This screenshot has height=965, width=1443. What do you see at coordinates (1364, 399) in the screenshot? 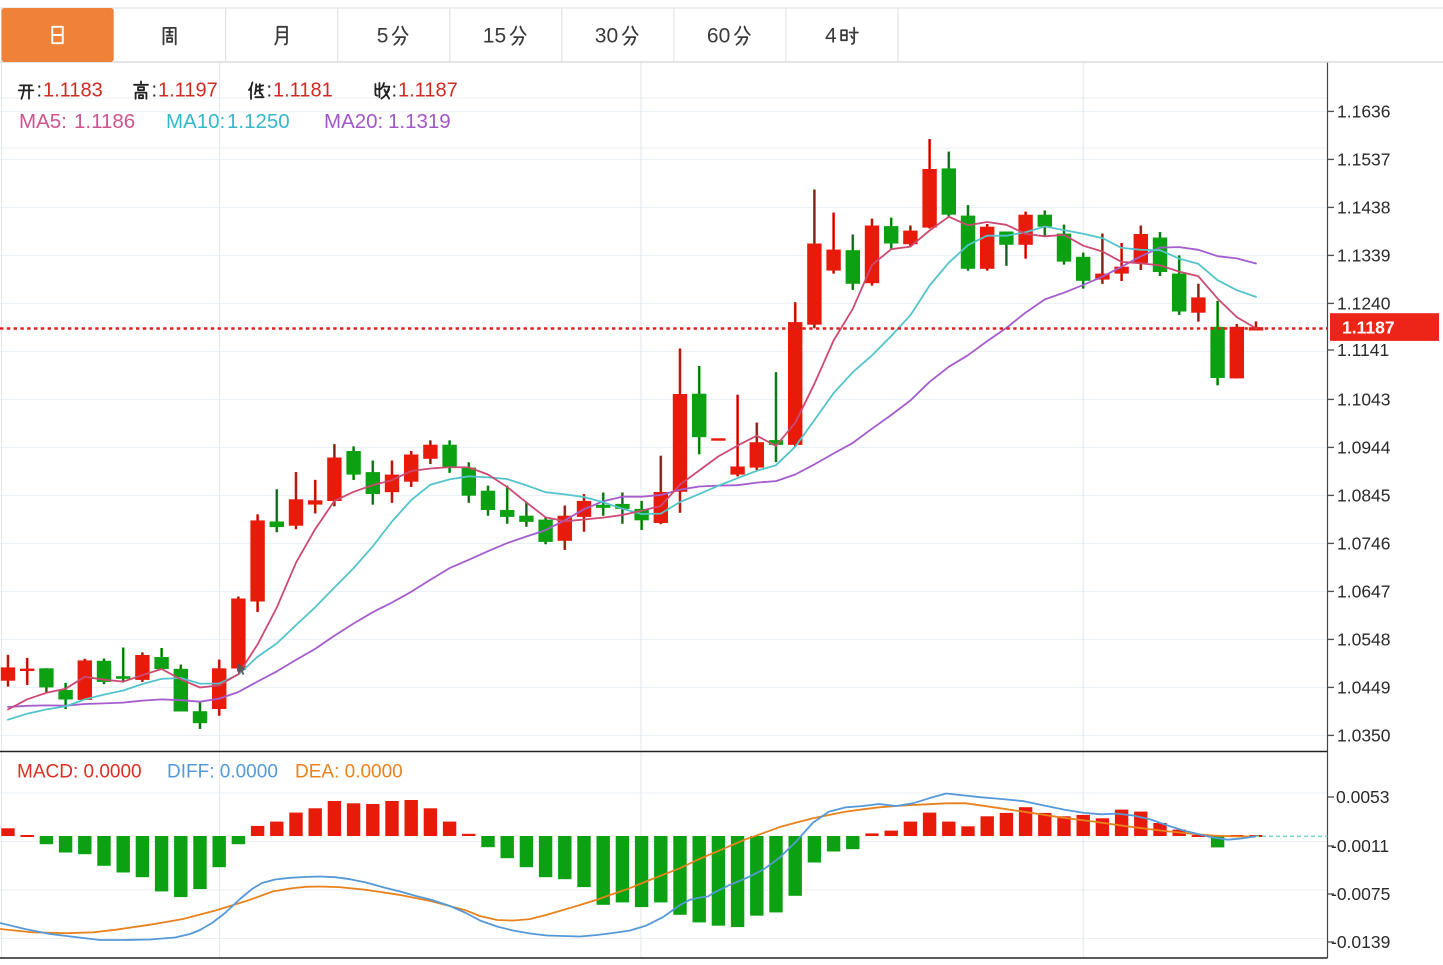
I see `svg-text: 1.1043` at bounding box center [1364, 399].